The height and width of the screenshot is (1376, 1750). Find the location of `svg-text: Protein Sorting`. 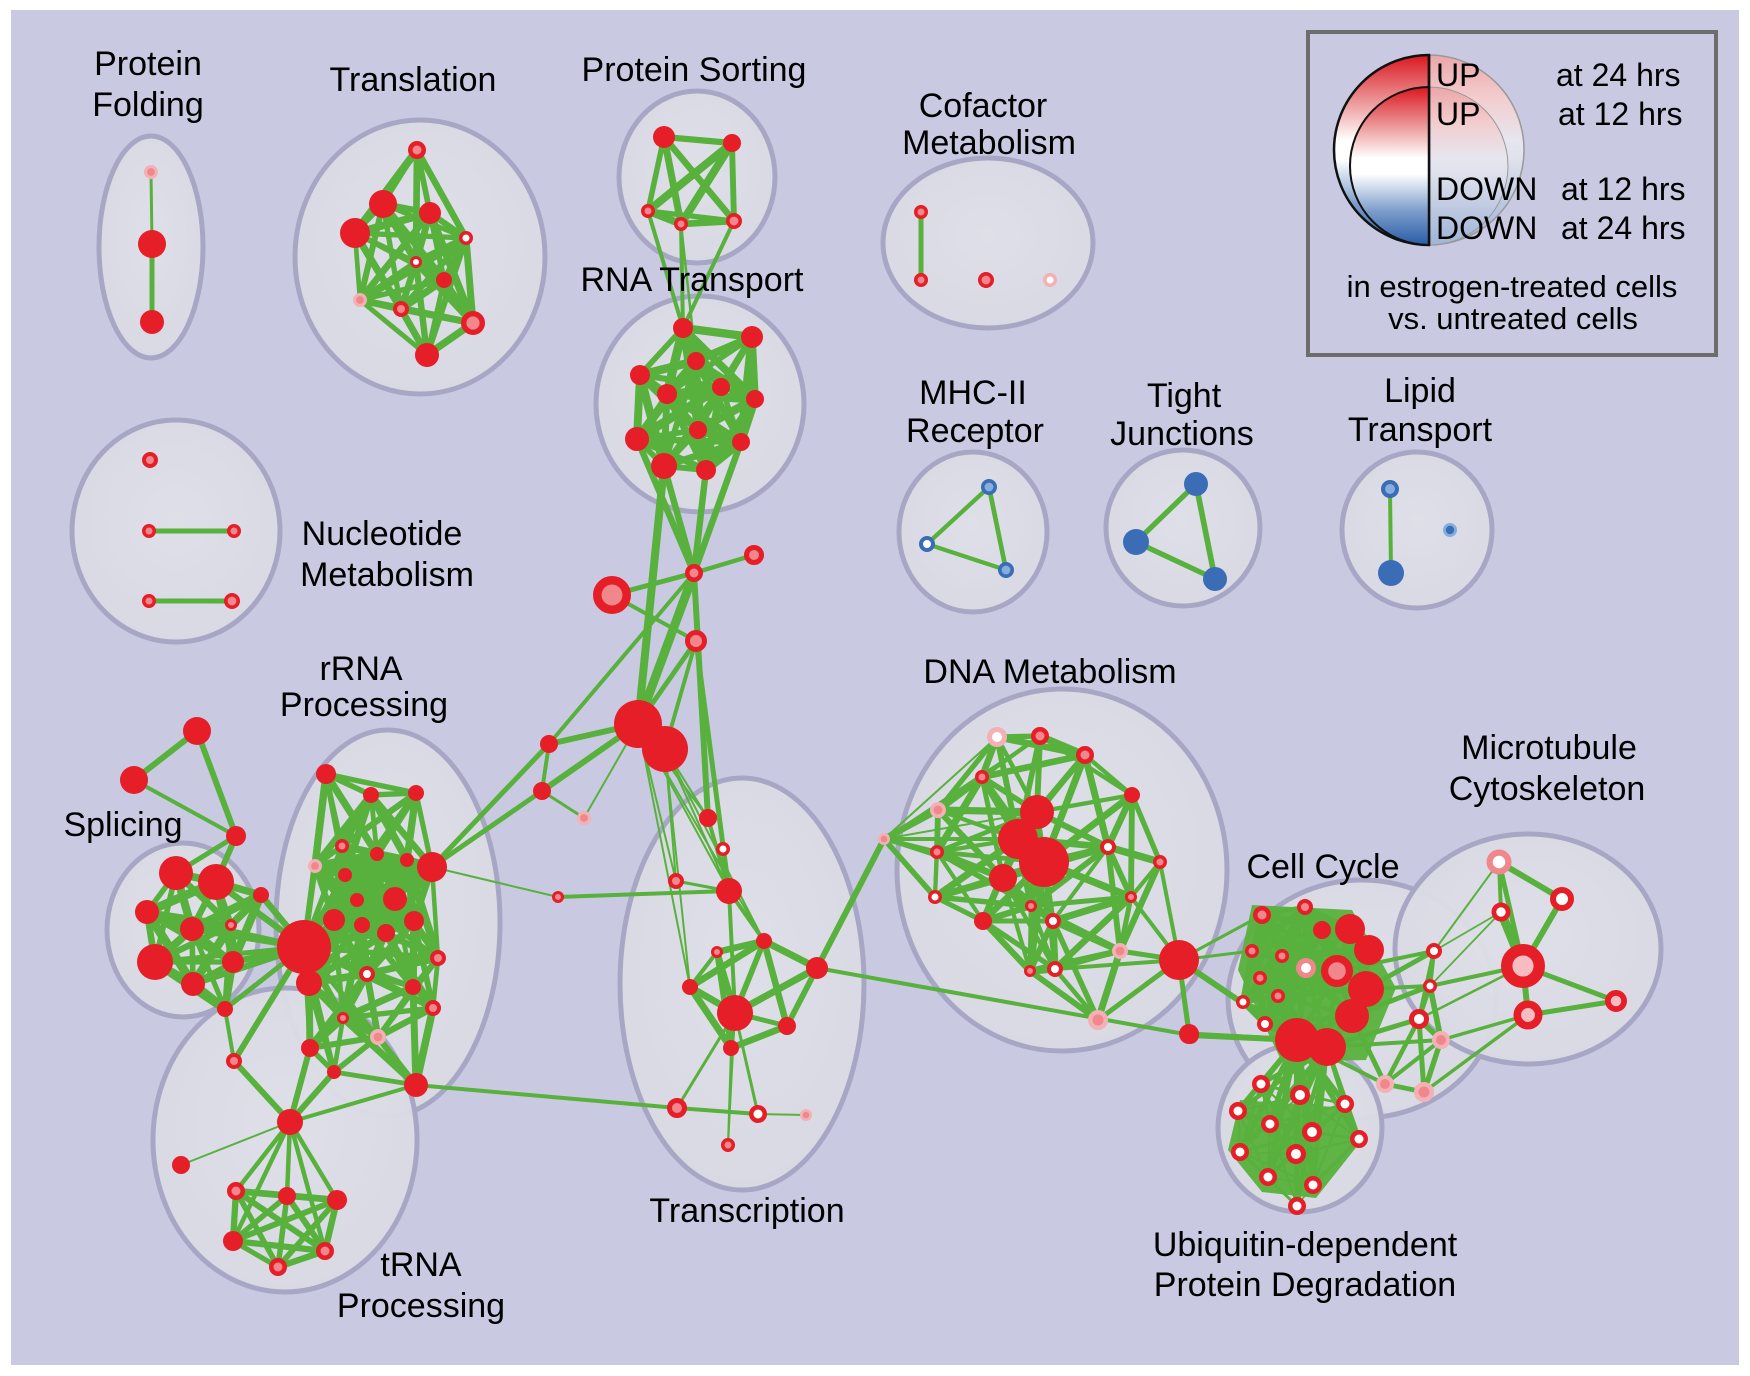

svg-text: Protein Sorting is located at coordinates (694, 70).